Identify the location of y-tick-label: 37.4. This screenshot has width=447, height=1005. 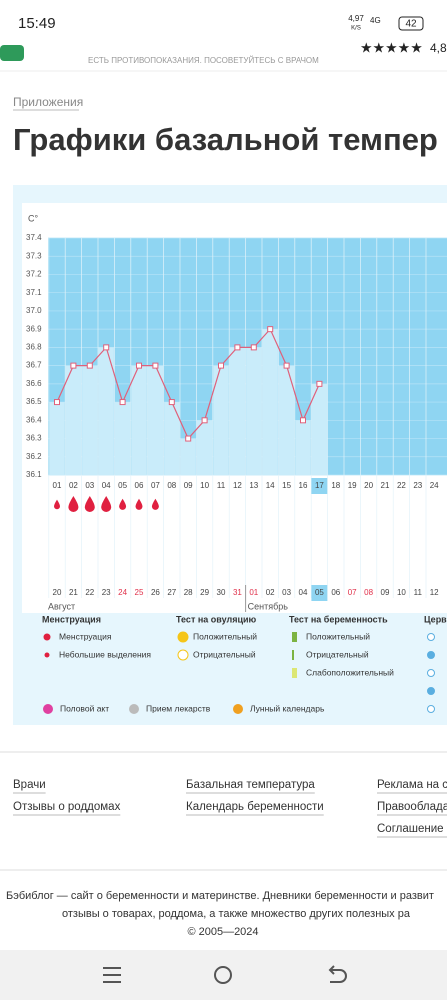
(34, 237).